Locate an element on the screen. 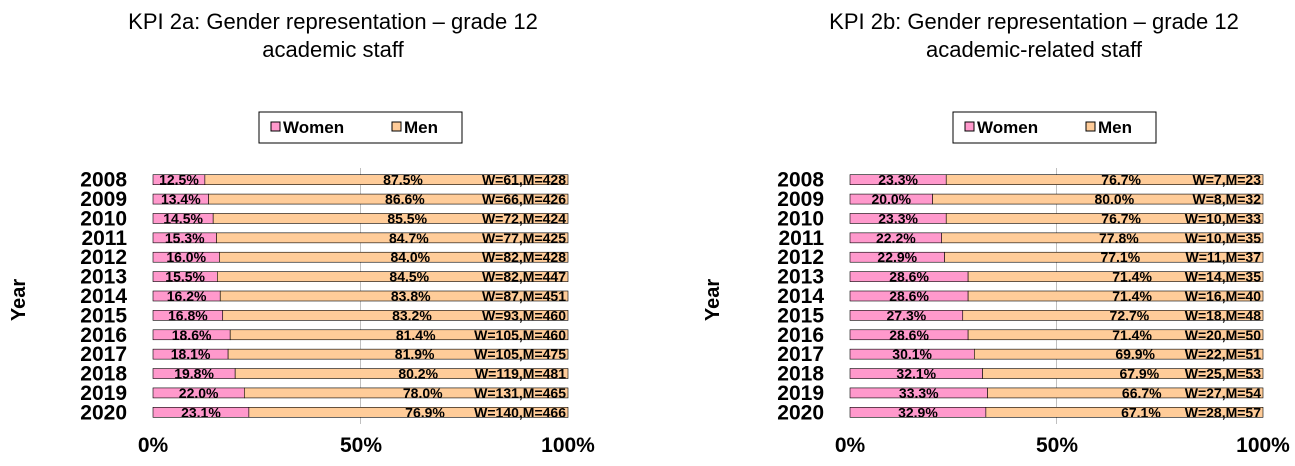 Image resolution: width=1295 pixels, height=466 pixels. chart-title-line-1: KPI 2b: Gender representation – grade 12 is located at coordinates (1034, 21).